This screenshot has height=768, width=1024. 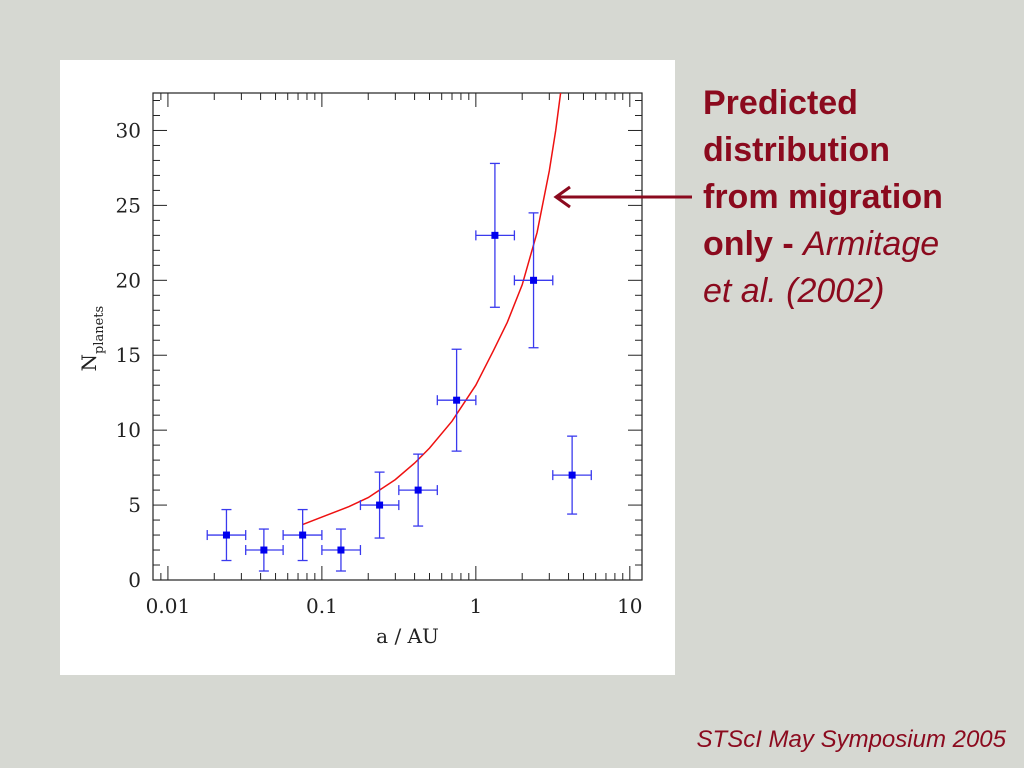 What do you see at coordinates (475, 606) in the screenshot?
I see `x-tick-label: 1` at bounding box center [475, 606].